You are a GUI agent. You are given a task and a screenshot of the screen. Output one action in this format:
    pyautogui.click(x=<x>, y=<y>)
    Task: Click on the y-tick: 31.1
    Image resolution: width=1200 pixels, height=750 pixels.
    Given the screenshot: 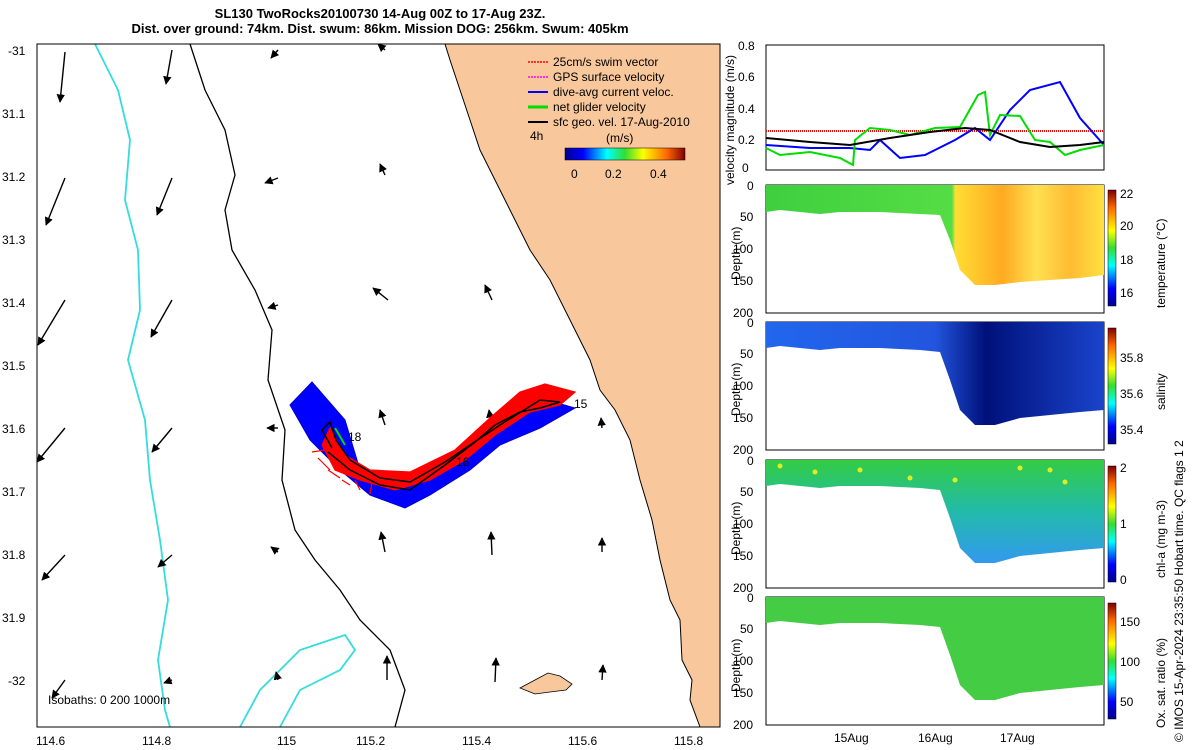 What is the action you would take?
    pyautogui.click(x=14, y=114)
    